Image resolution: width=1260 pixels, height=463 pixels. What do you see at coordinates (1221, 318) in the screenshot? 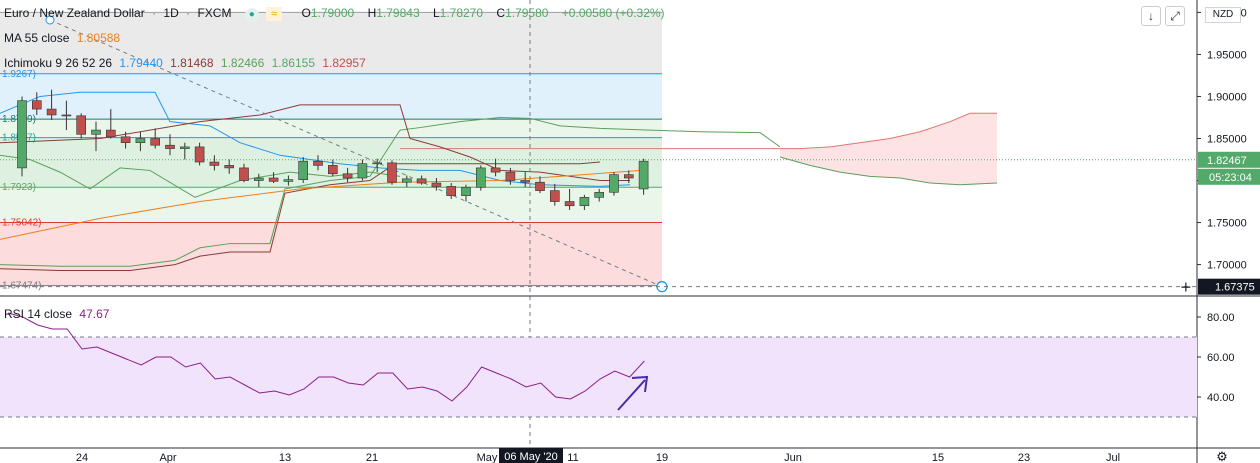
I see `rsi-tick-0: 80.00` at bounding box center [1221, 318].